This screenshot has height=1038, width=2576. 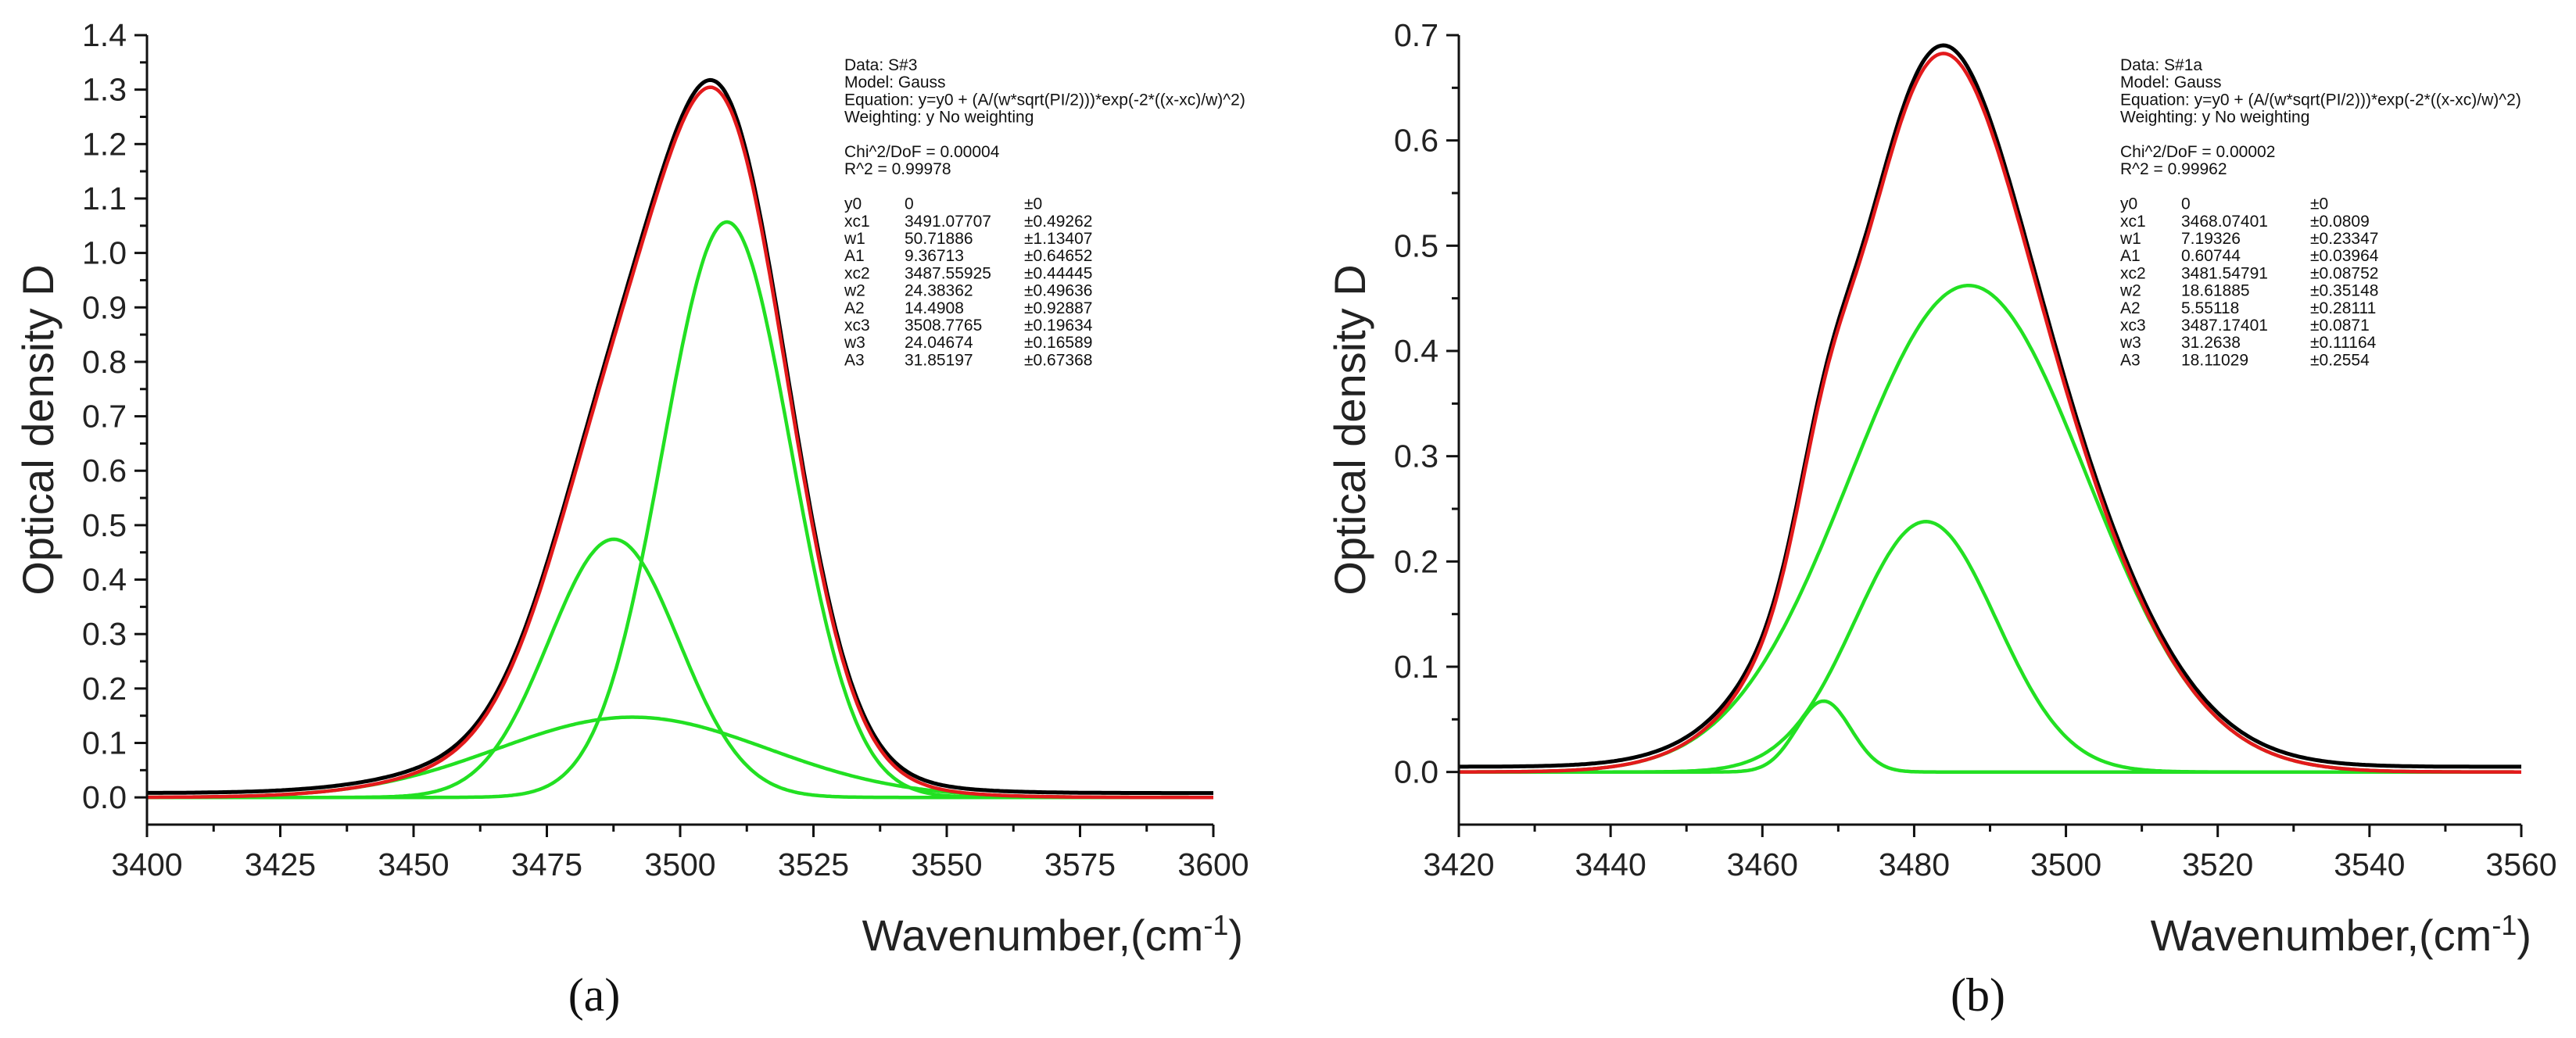 I want to click on y-tick-label: 1.0, so click(x=104, y=253).